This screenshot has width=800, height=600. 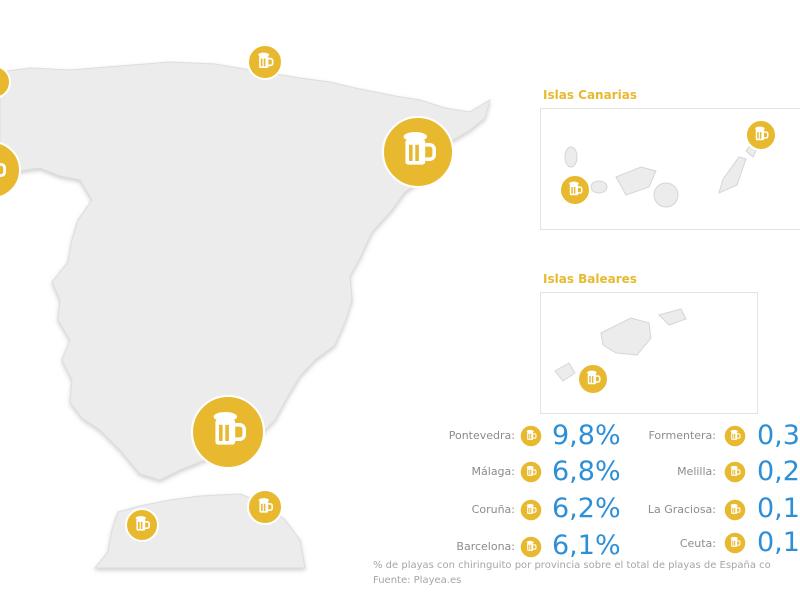 I want to click on legend-value-coruna: 6,2%, so click(x=586, y=508).